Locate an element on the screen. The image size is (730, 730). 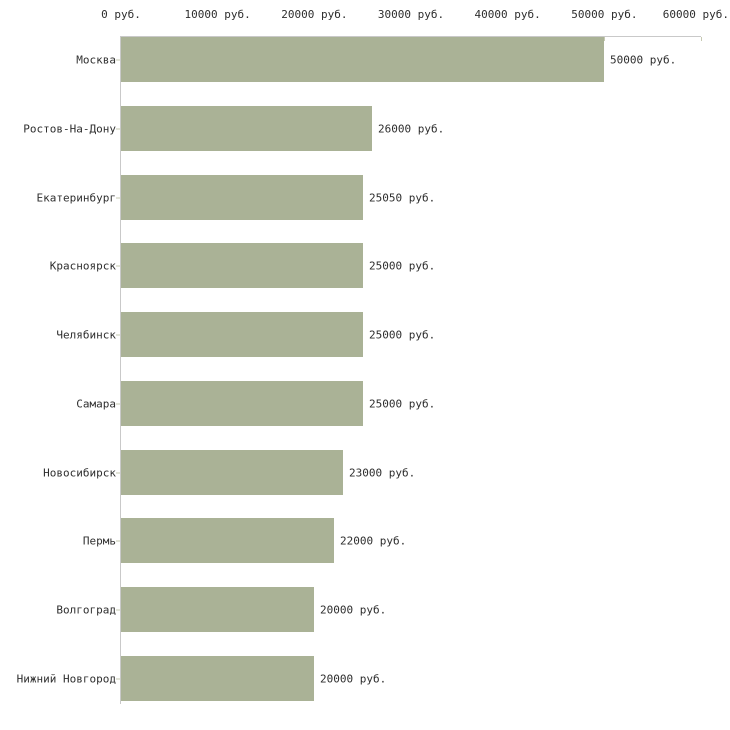
category-label: Волгоград is located at coordinates (86, 609).